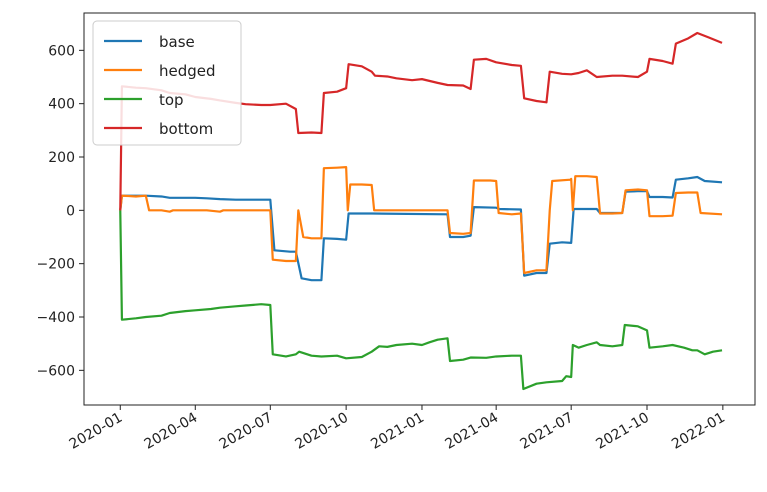 This screenshot has height=492, width=767. Describe the element at coordinates (171, 431) in the screenshot. I see `x-tick-label: 2020-04` at that location.